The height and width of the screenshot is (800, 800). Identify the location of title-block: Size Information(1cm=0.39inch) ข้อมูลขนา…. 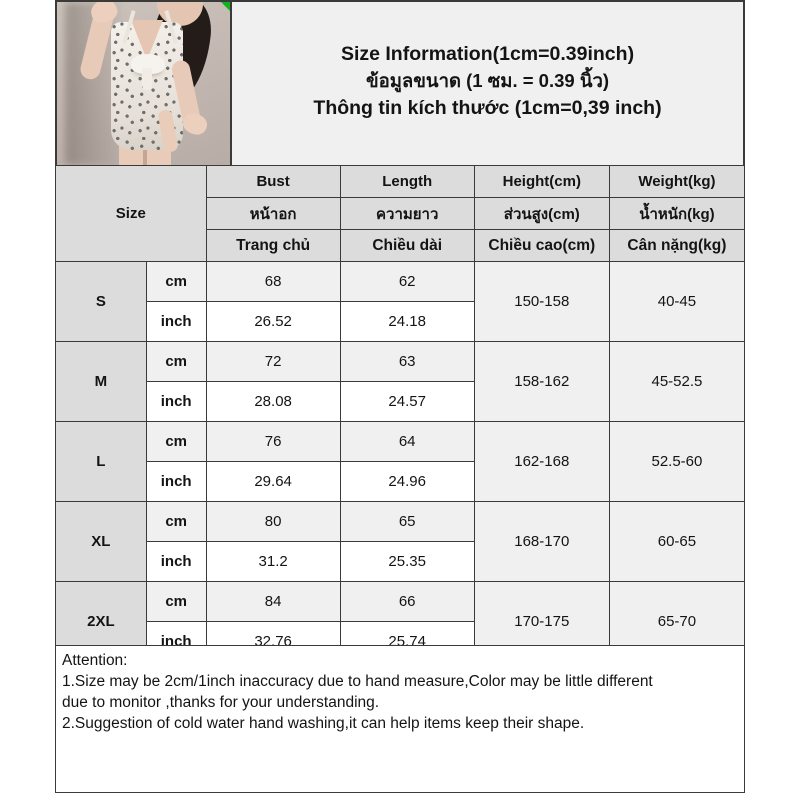
(487, 83).